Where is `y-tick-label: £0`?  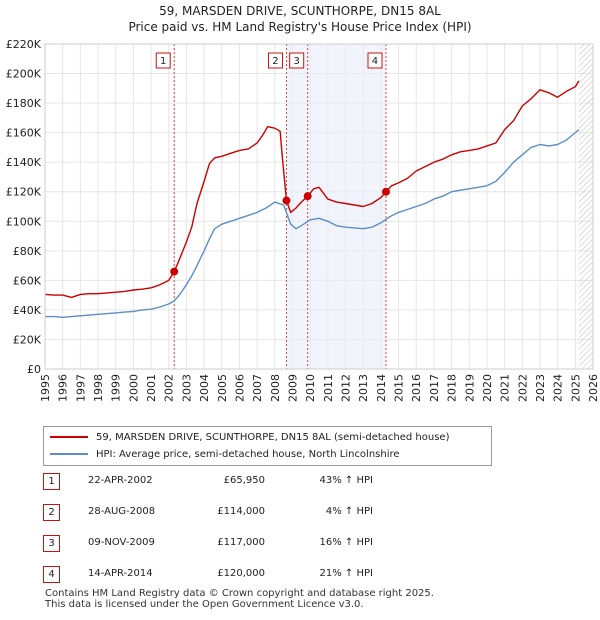 y-tick-label: £0 is located at coordinates (34, 369).